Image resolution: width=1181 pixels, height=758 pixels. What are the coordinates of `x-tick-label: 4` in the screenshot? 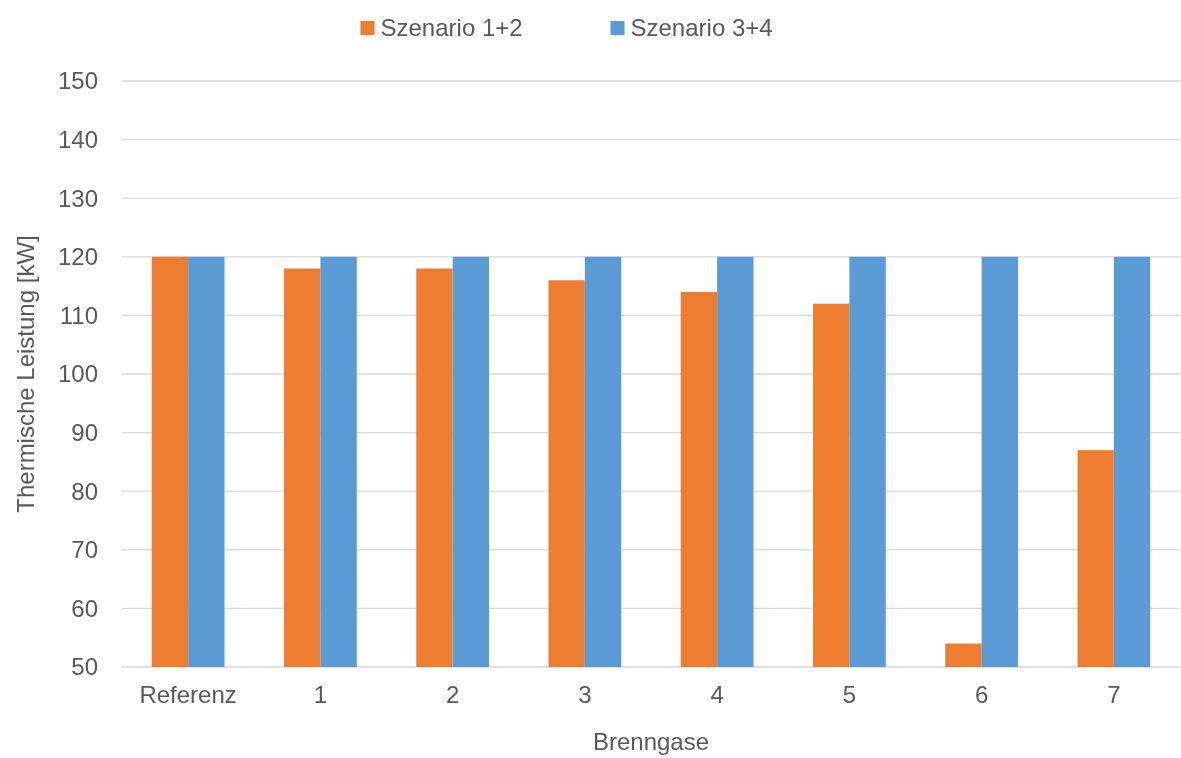 It's located at (717, 694).